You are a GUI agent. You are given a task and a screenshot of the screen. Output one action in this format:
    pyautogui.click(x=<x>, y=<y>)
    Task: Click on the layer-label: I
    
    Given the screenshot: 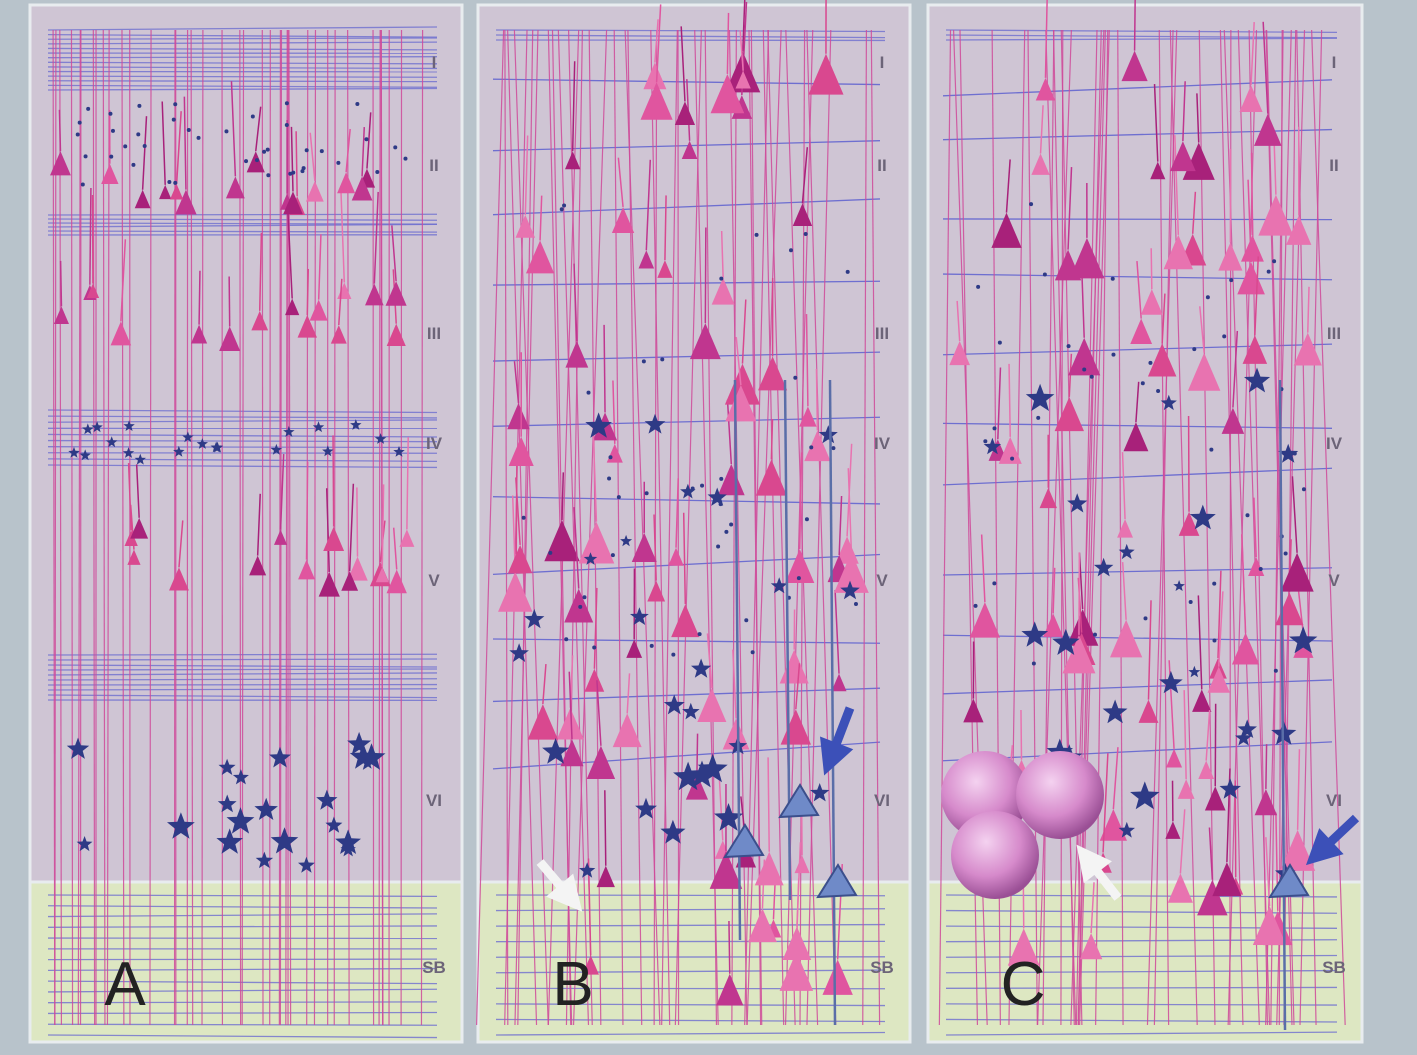 What is the action you would take?
    pyautogui.click(x=882, y=62)
    